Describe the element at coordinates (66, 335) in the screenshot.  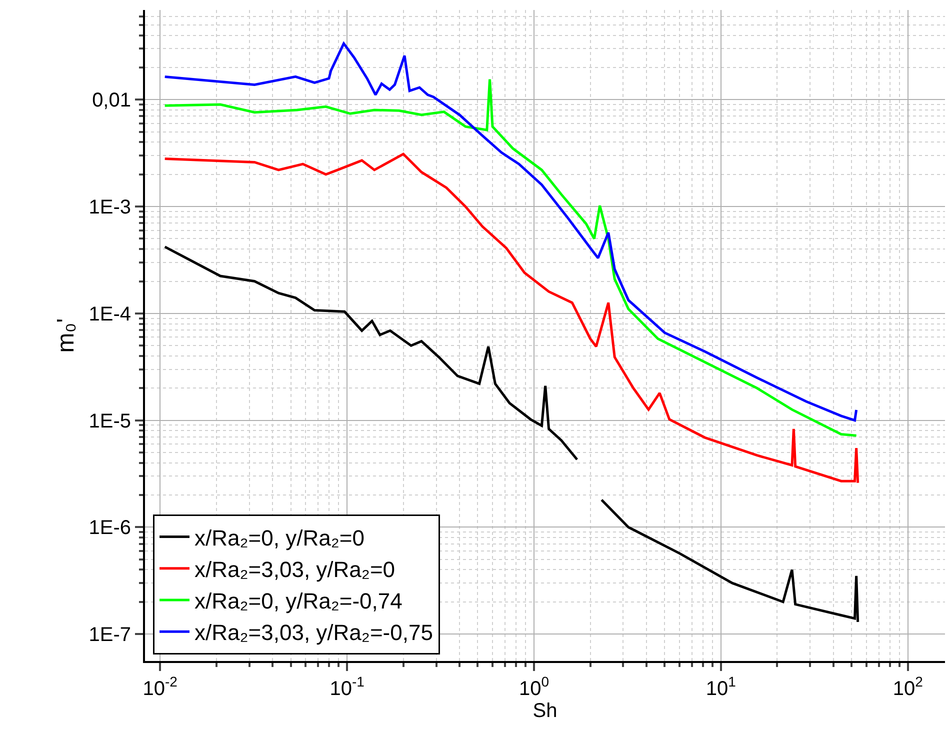
I see `y-axis-title: m₀'` at that location.